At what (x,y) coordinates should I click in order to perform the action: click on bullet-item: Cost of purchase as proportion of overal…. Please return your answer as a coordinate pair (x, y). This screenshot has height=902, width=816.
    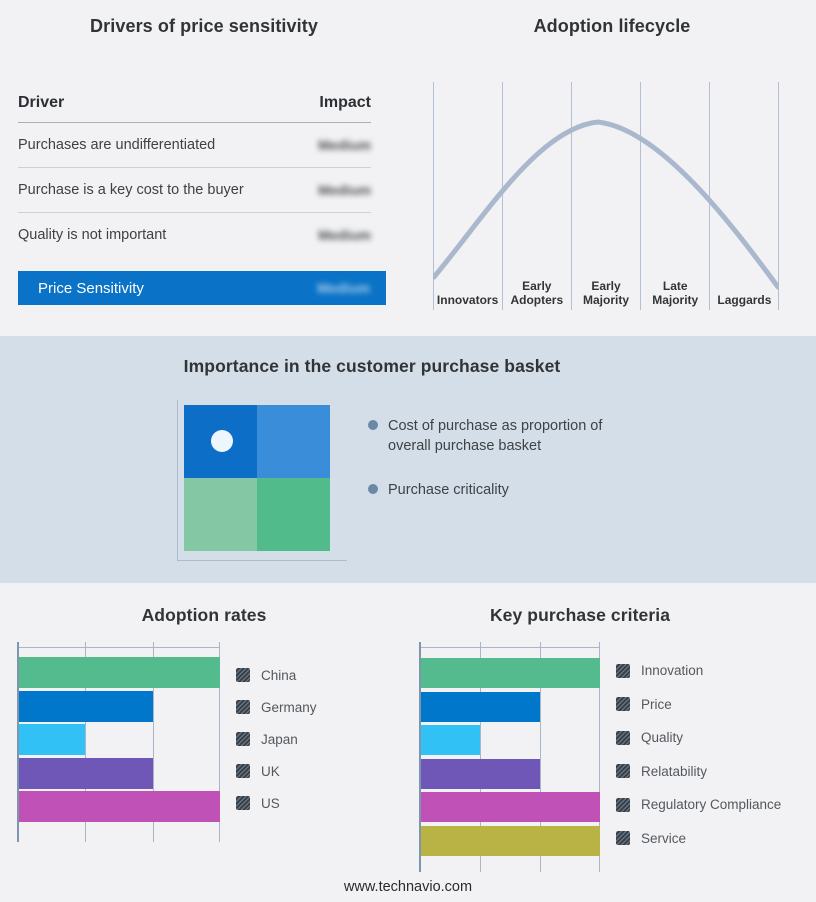
    Looking at the image, I should click on (494, 436).